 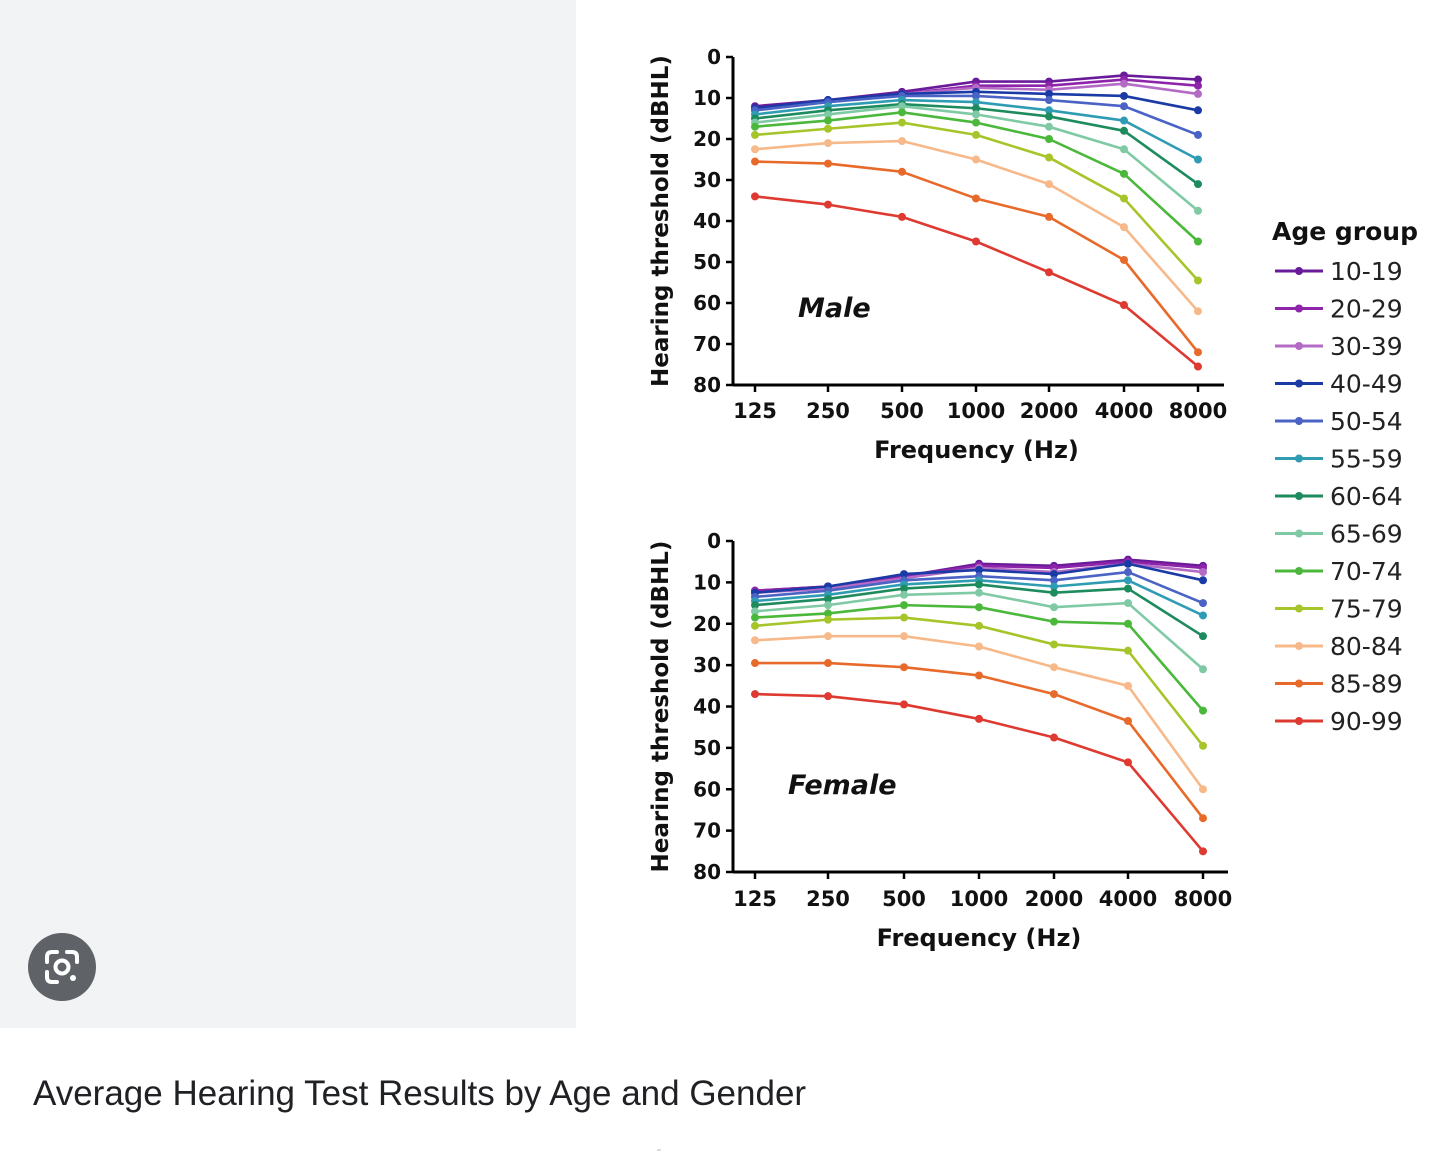 I want to click on legend-label: 75-79, so click(x=1366, y=609).